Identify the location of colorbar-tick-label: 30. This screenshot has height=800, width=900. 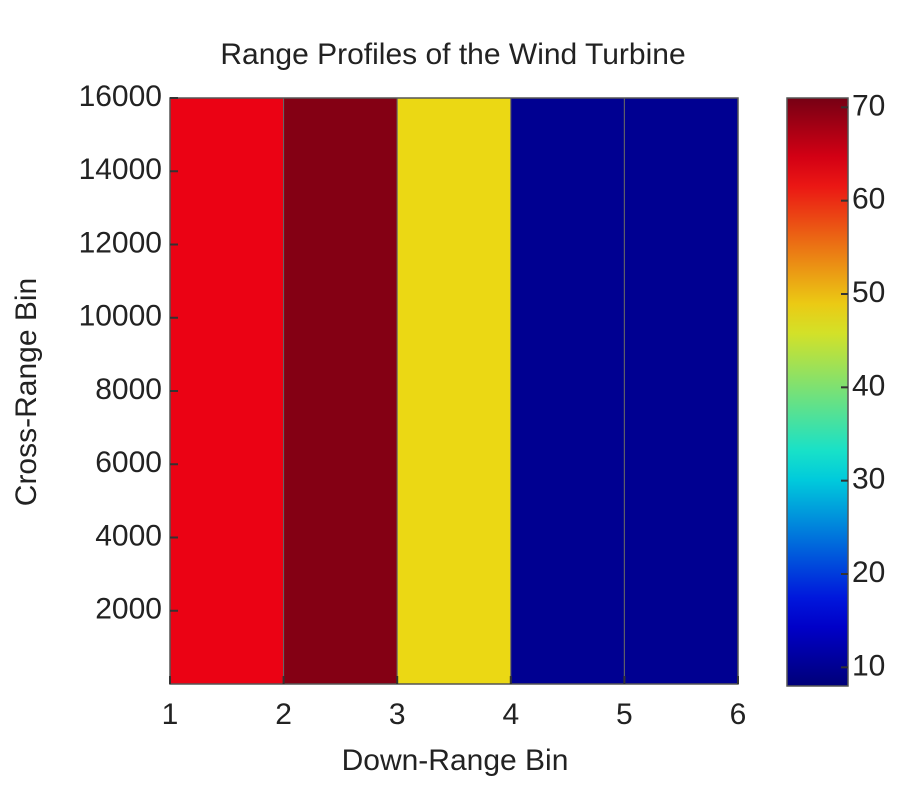
(868, 479).